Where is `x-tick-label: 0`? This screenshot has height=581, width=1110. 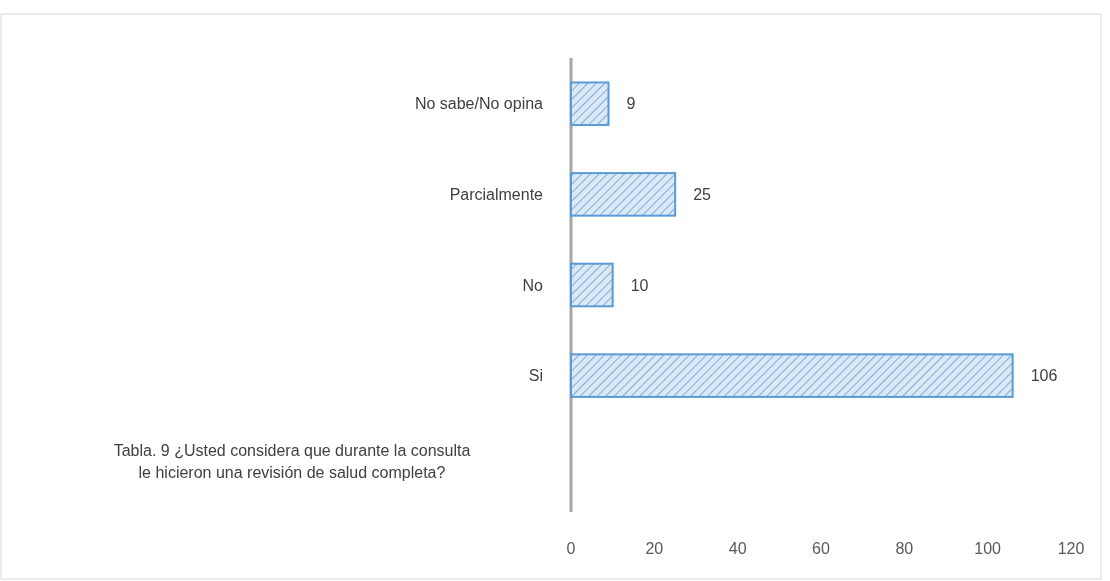
x-tick-label: 0 is located at coordinates (571, 548).